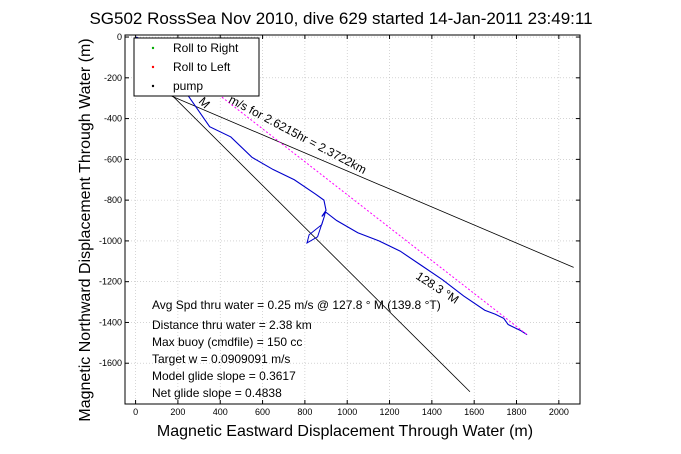 This screenshot has width=681, height=454. What do you see at coordinates (110, 241) in the screenshot?
I see `y-tick-label: -1000` at bounding box center [110, 241].